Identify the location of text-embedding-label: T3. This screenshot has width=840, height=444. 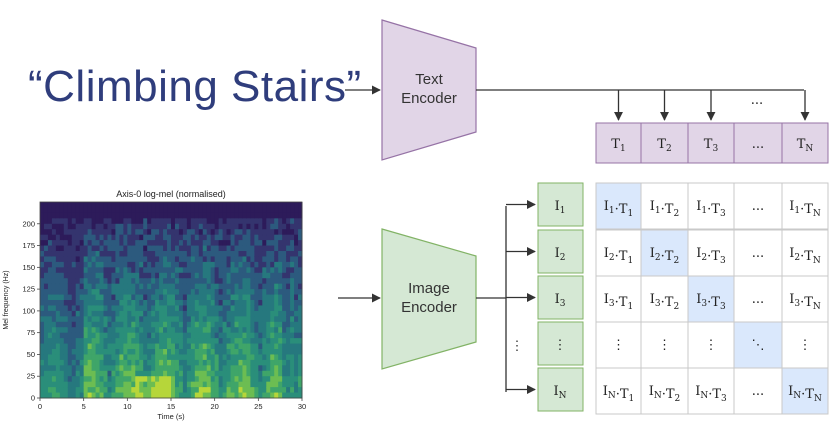
(711, 145).